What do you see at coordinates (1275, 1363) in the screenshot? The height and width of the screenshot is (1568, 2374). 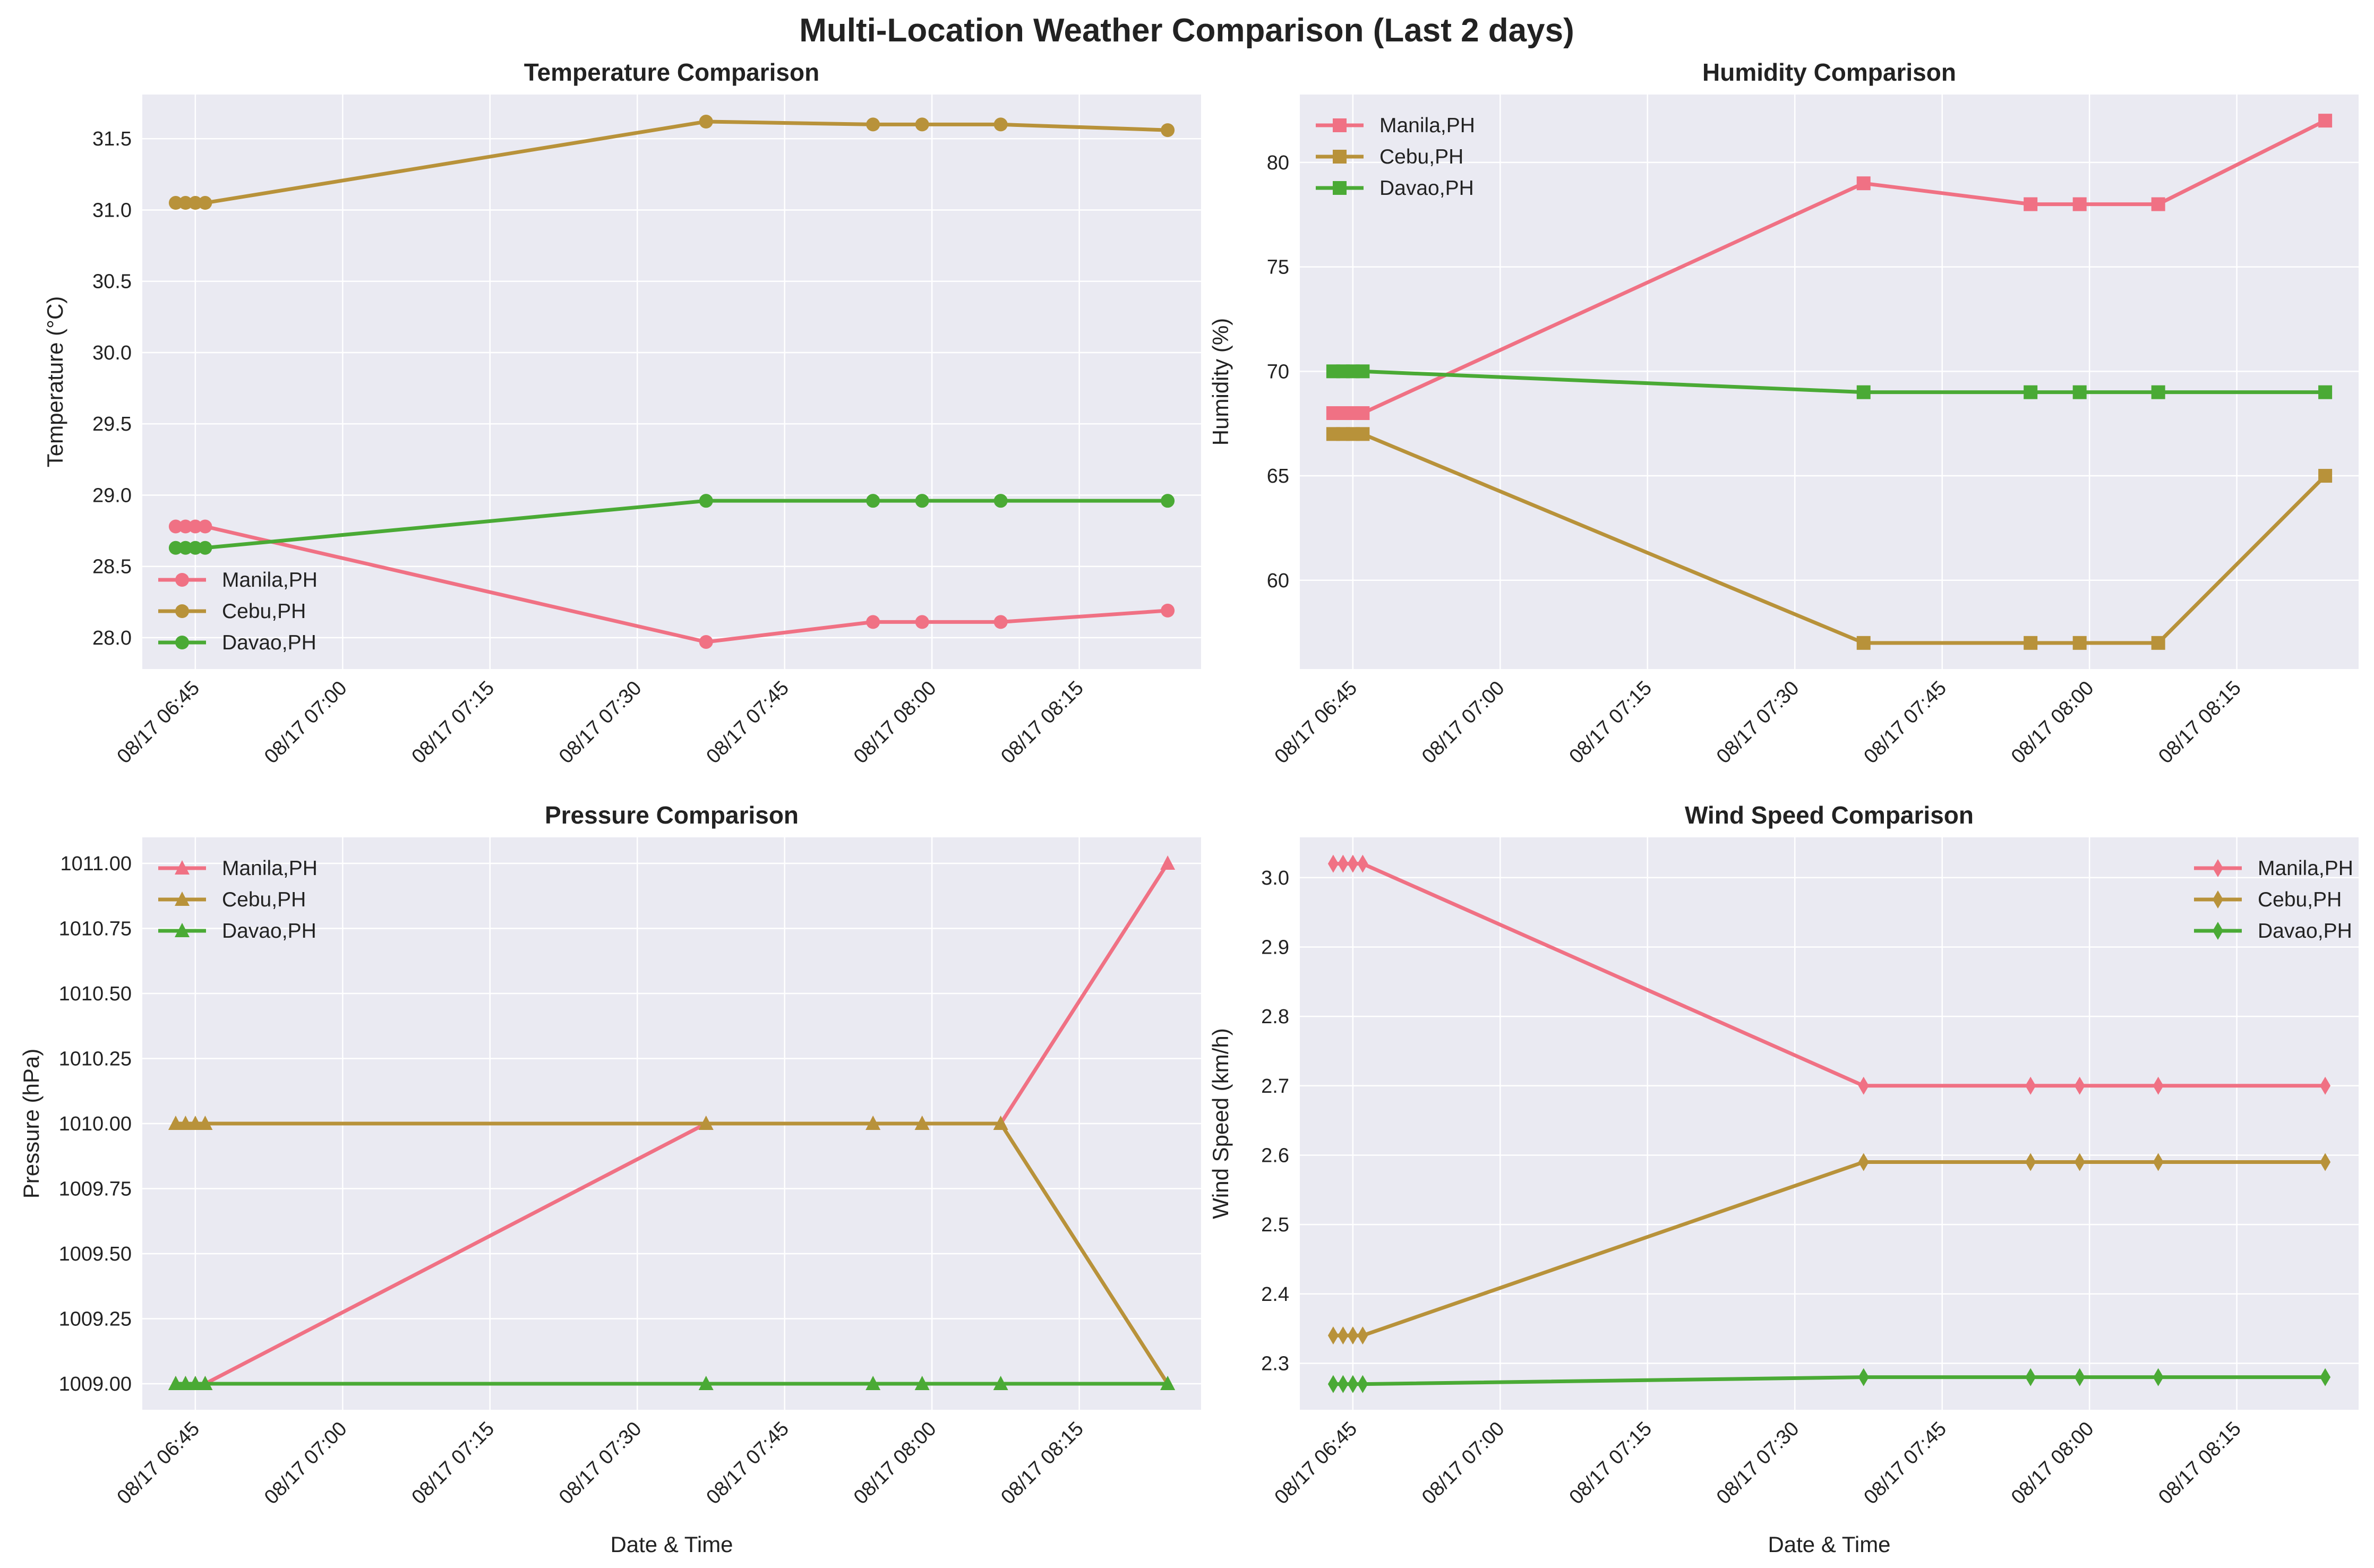 I see `y-tick-label: 2.3` at bounding box center [1275, 1363].